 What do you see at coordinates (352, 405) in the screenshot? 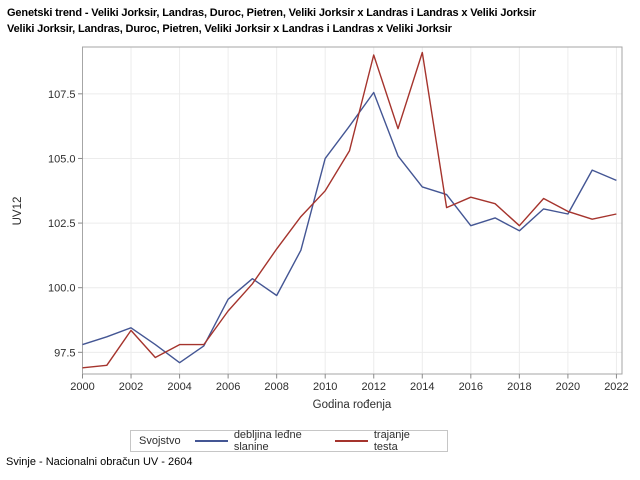
I see `x-axis-label: Godina rođenja` at bounding box center [352, 405].